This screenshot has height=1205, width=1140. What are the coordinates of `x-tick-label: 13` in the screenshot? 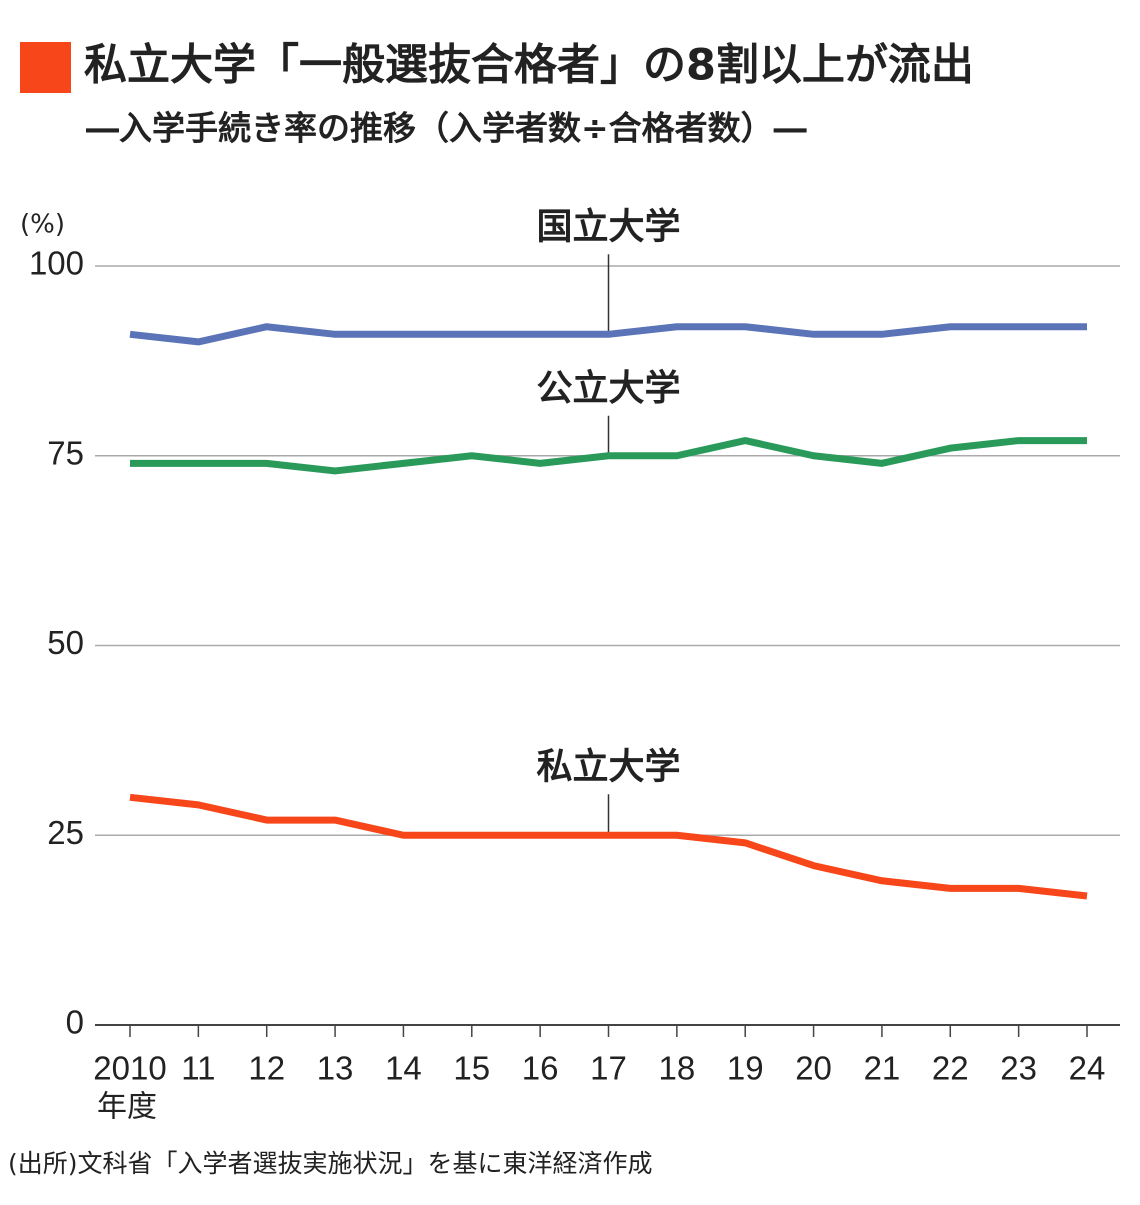 It's located at (335, 1068).